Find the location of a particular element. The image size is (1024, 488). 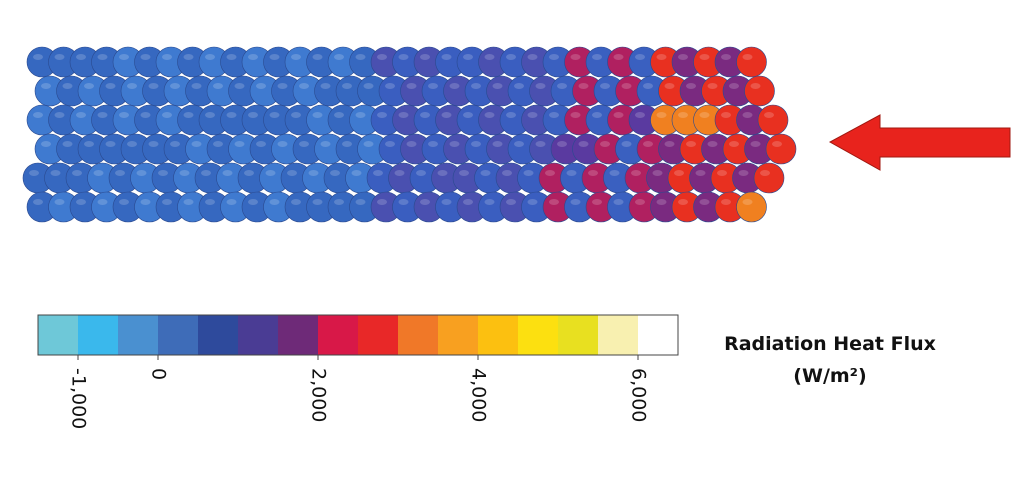

tick-label: 6,000 is located at coordinates (639, 395).